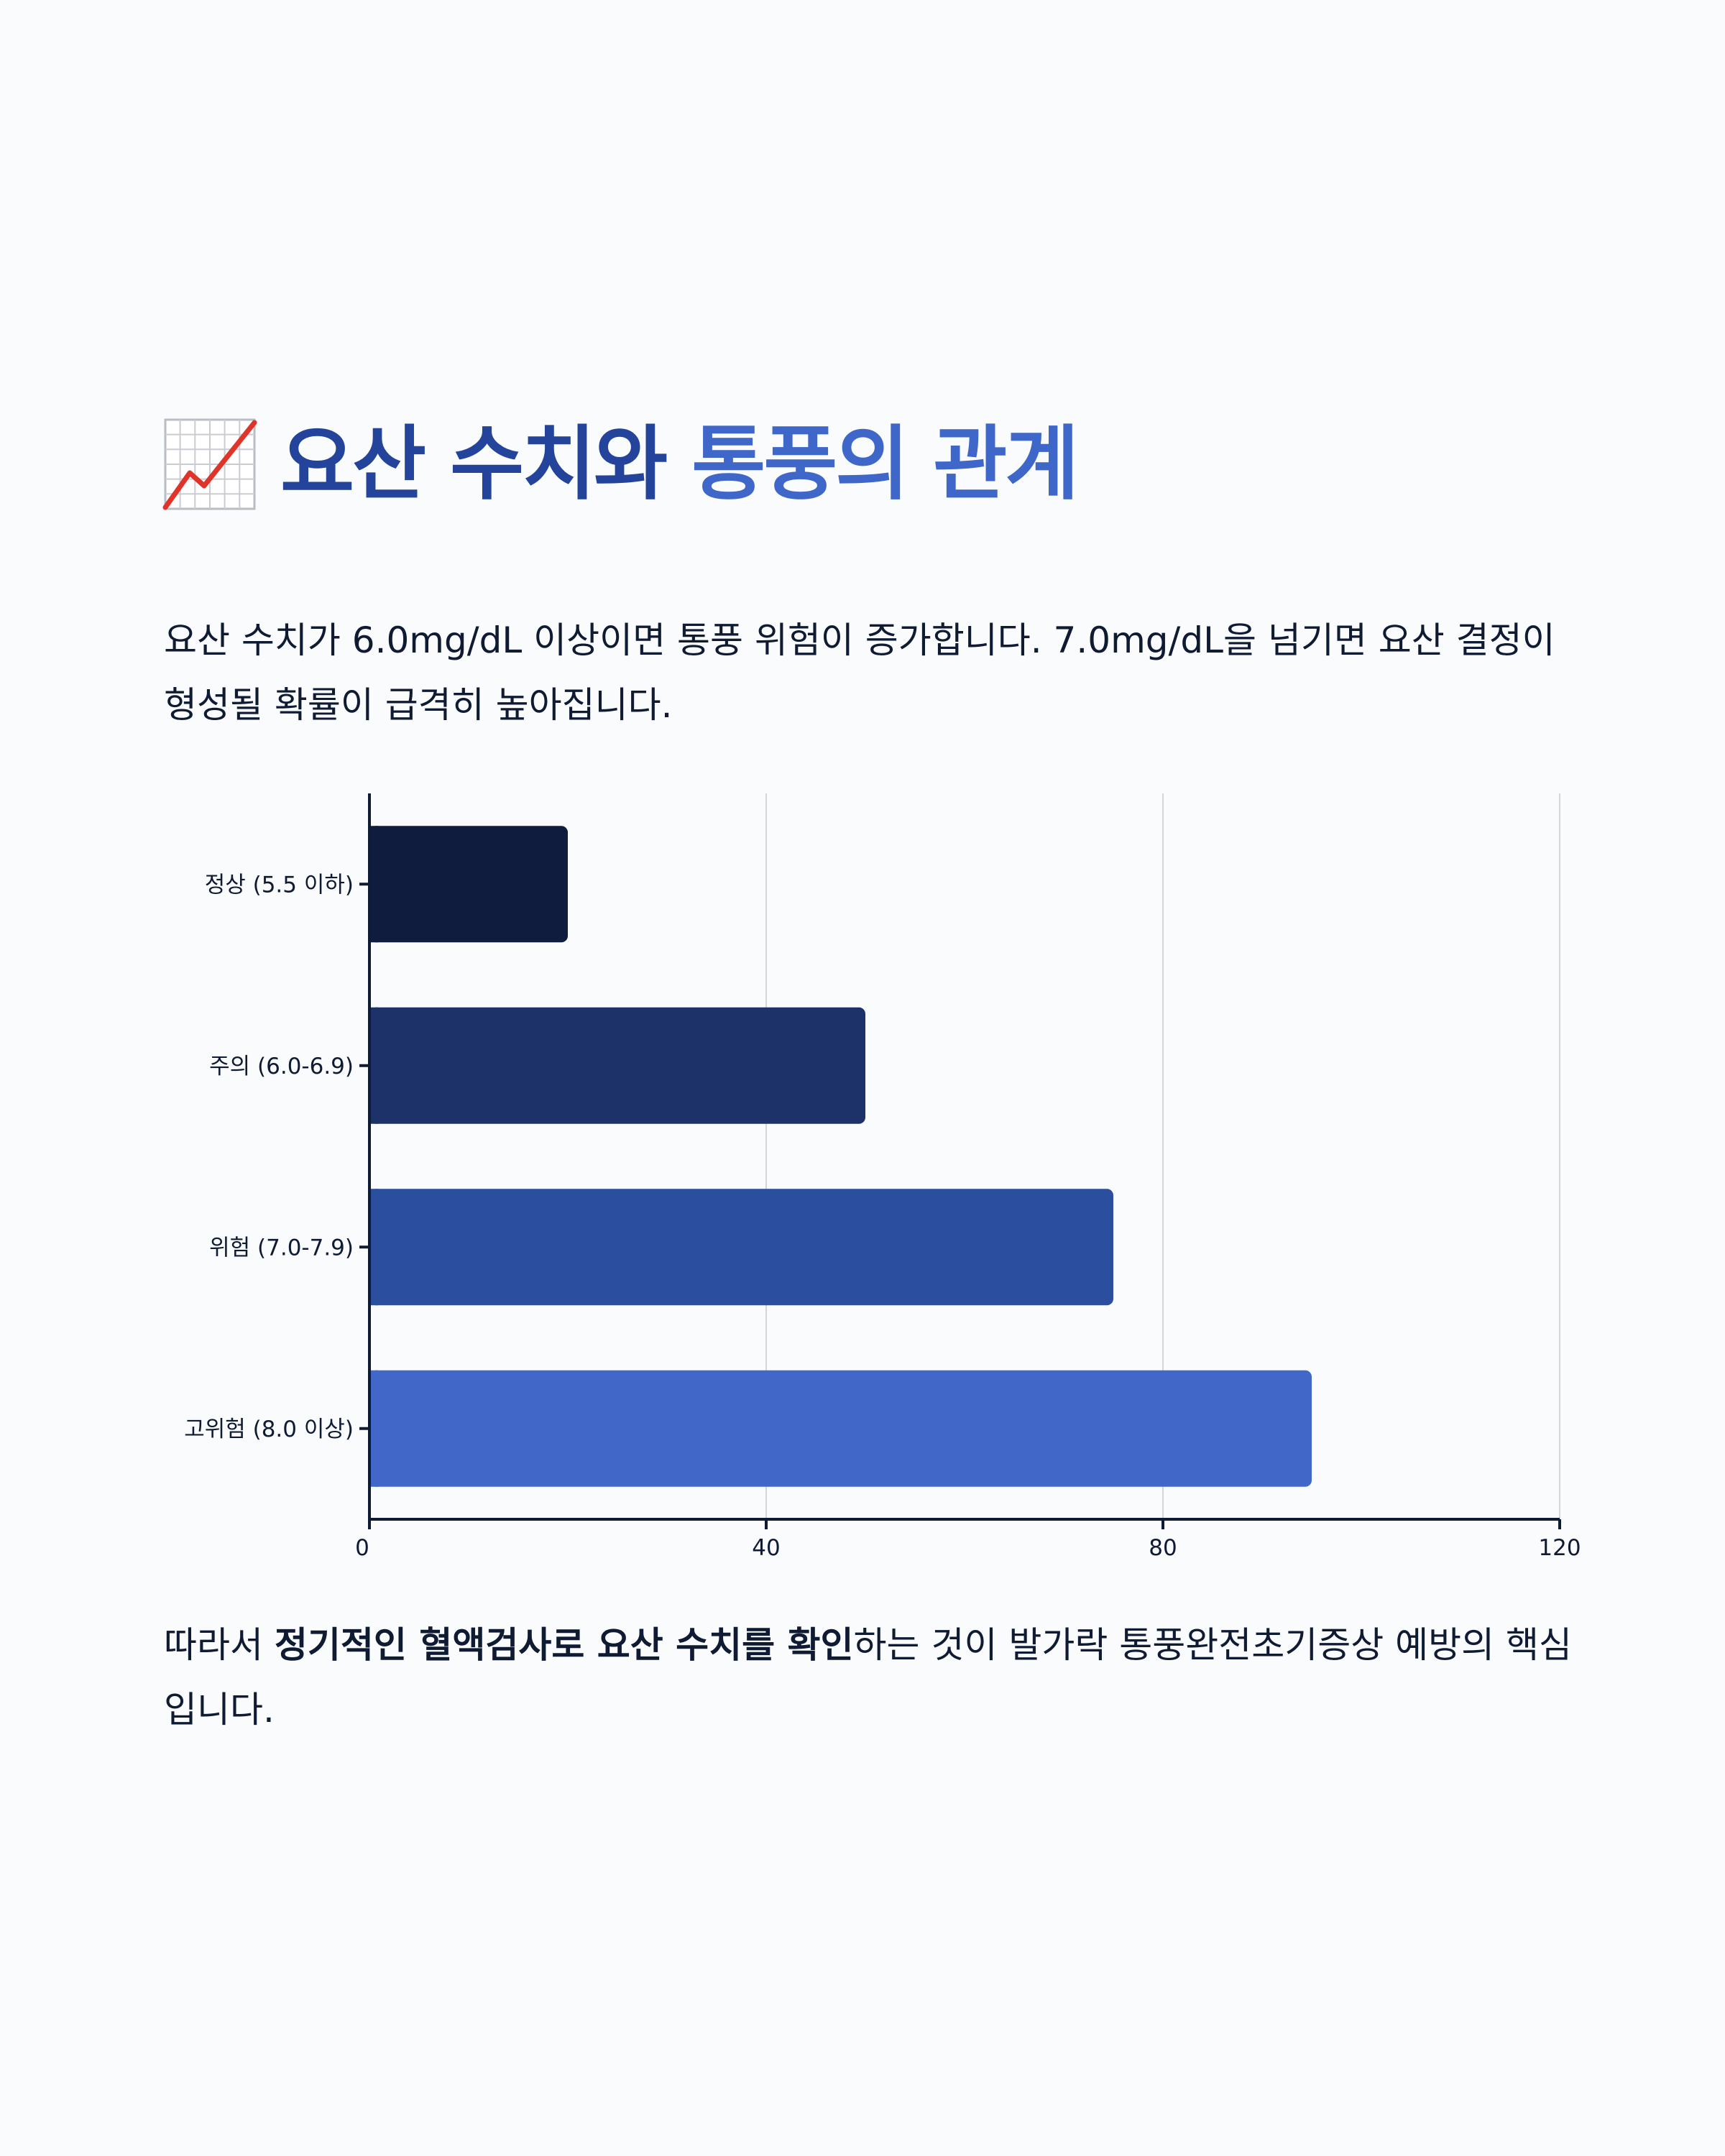 Image resolution: width=1725 pixels, height=2156 pixels. What do you see at coordinates (219, 1645) in the screenshot?
I see `outro-before: 따라서` at bounding box center [219, 1645].